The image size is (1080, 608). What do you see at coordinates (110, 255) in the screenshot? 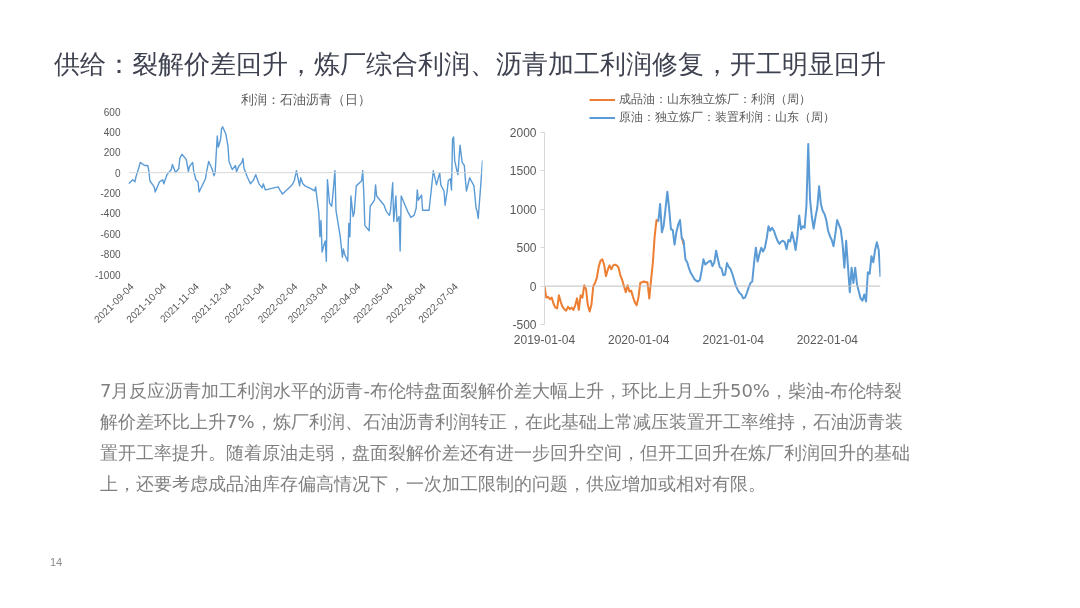
I see `y-tick-label: -800` at bounding box center [110, 255].